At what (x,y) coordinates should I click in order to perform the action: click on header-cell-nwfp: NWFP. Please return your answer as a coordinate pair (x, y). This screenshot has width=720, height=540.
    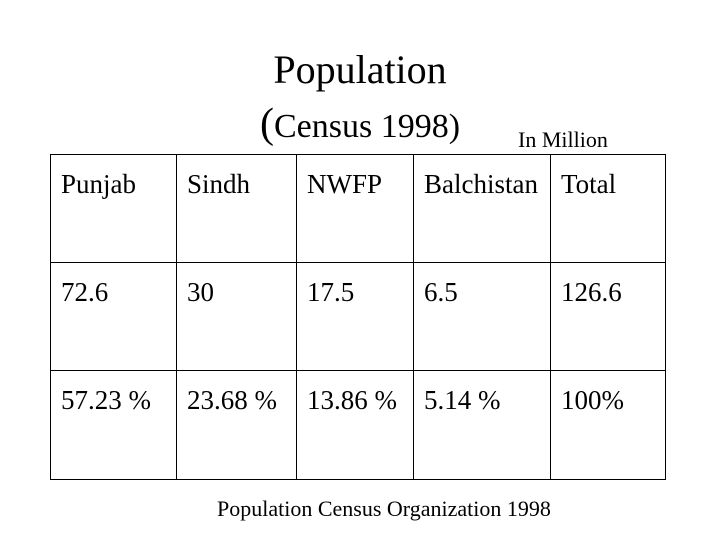
    Looking at the image, I should click on (355, 208).